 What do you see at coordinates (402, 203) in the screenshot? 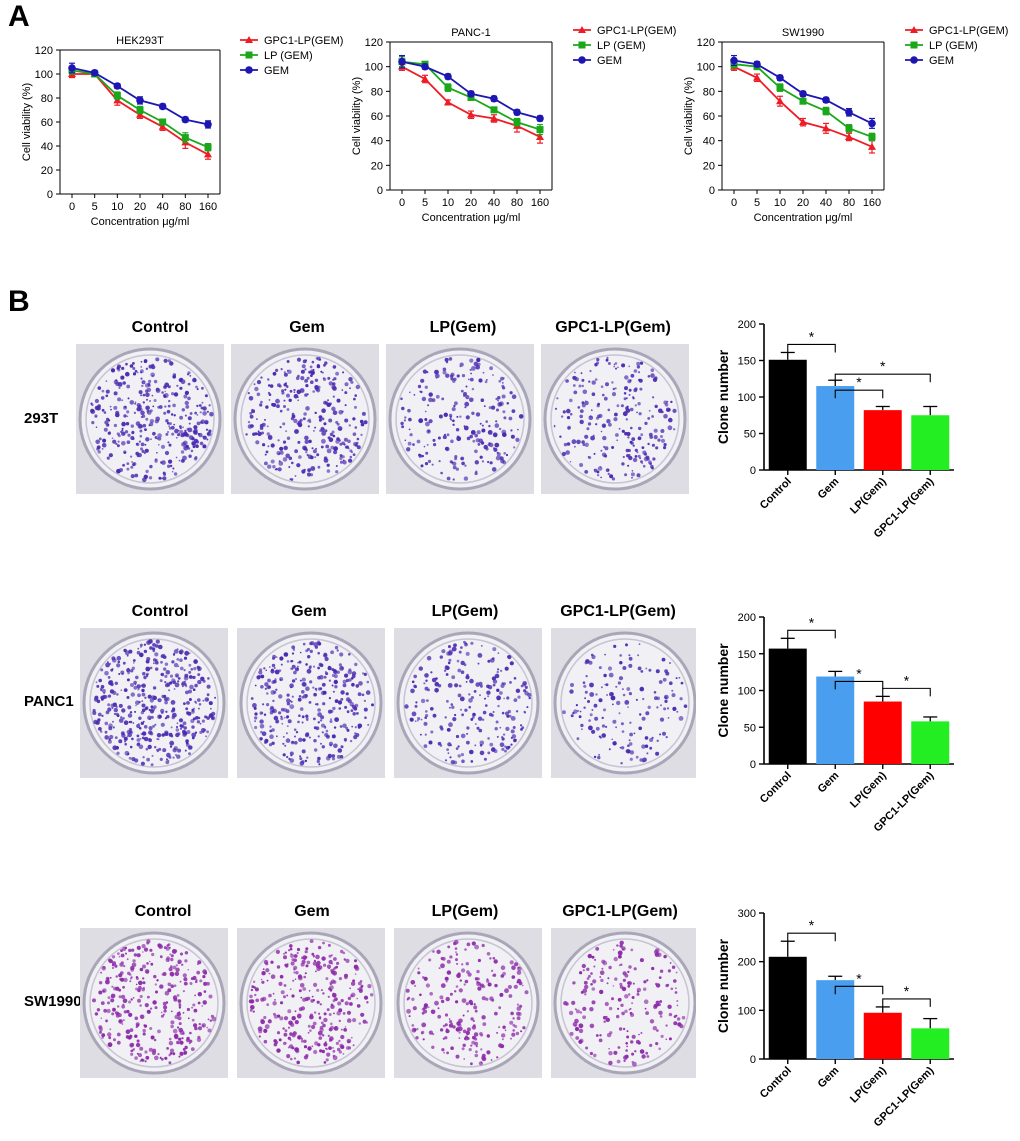
I see `x-tick-label: 0` at bounding box center [402, 203].